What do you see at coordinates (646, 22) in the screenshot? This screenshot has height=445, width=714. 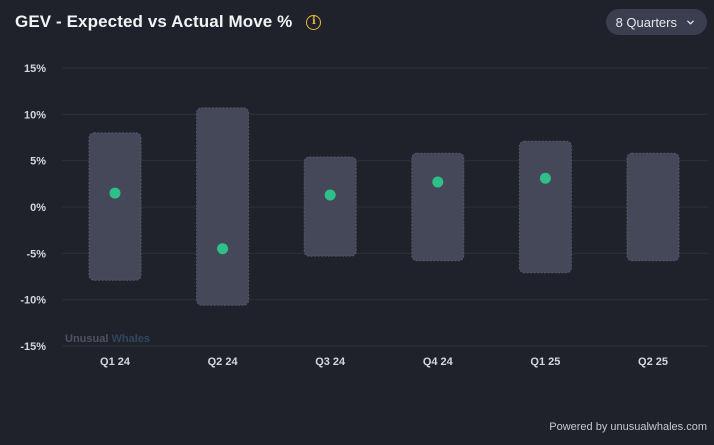 I see `quarters-dropdown-label: 8 Quarters` at bounding box center [646, 22].